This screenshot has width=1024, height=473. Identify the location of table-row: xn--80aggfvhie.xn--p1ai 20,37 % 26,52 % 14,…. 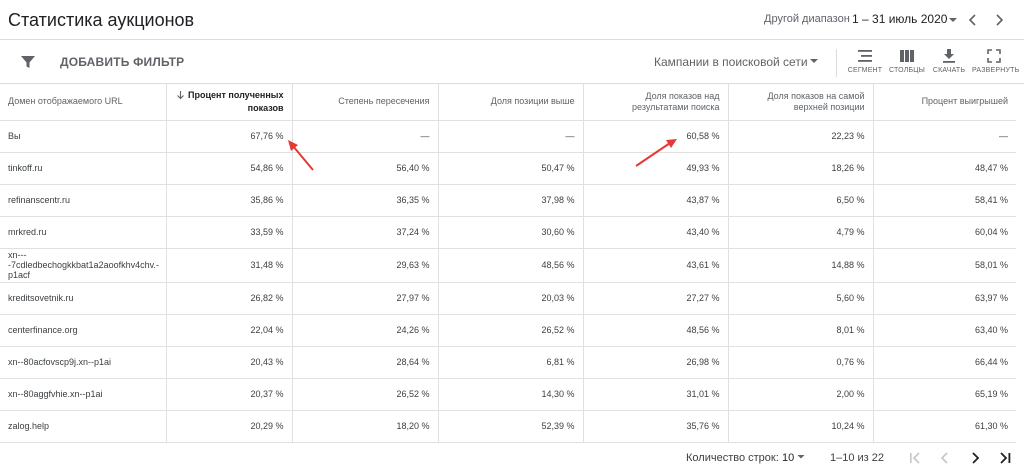
(508, 394).